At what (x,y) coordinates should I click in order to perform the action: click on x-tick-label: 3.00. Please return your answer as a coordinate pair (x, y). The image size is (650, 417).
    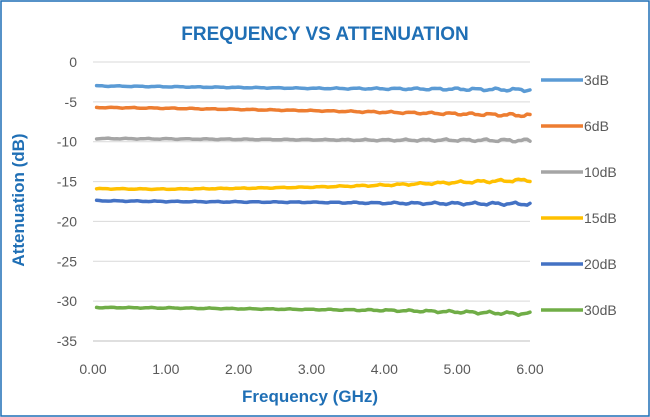
    Looking at the image, I should click on (311, 369).